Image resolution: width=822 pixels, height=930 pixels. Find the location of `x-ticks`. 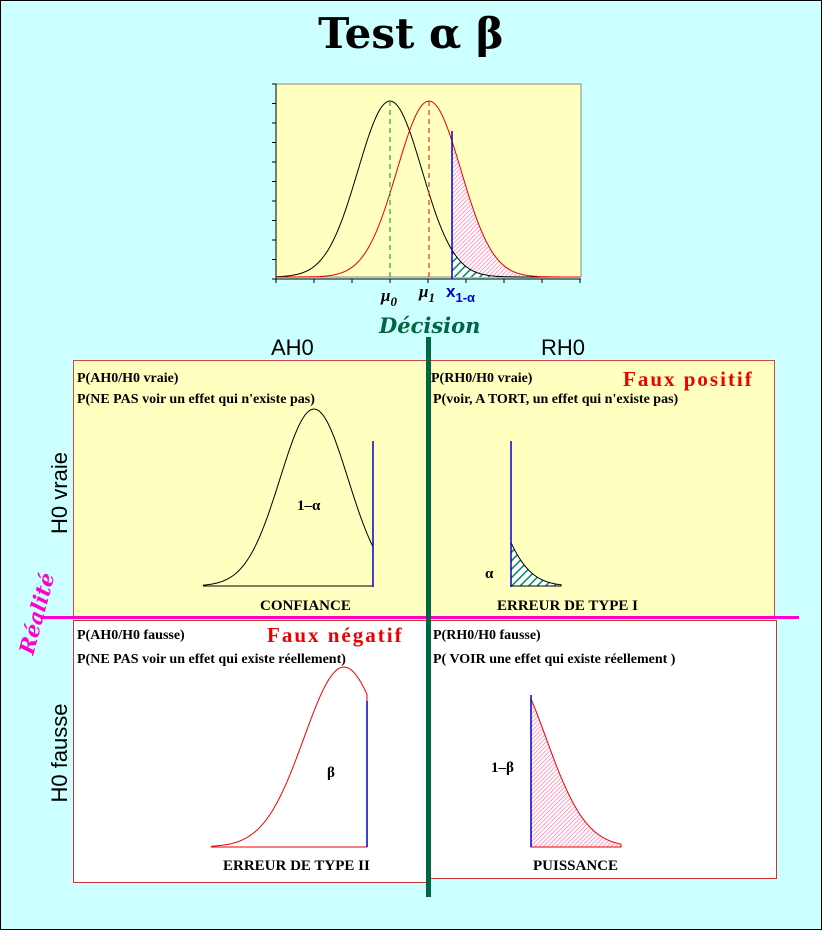

x-ticks is located at coordinates (428, 281).